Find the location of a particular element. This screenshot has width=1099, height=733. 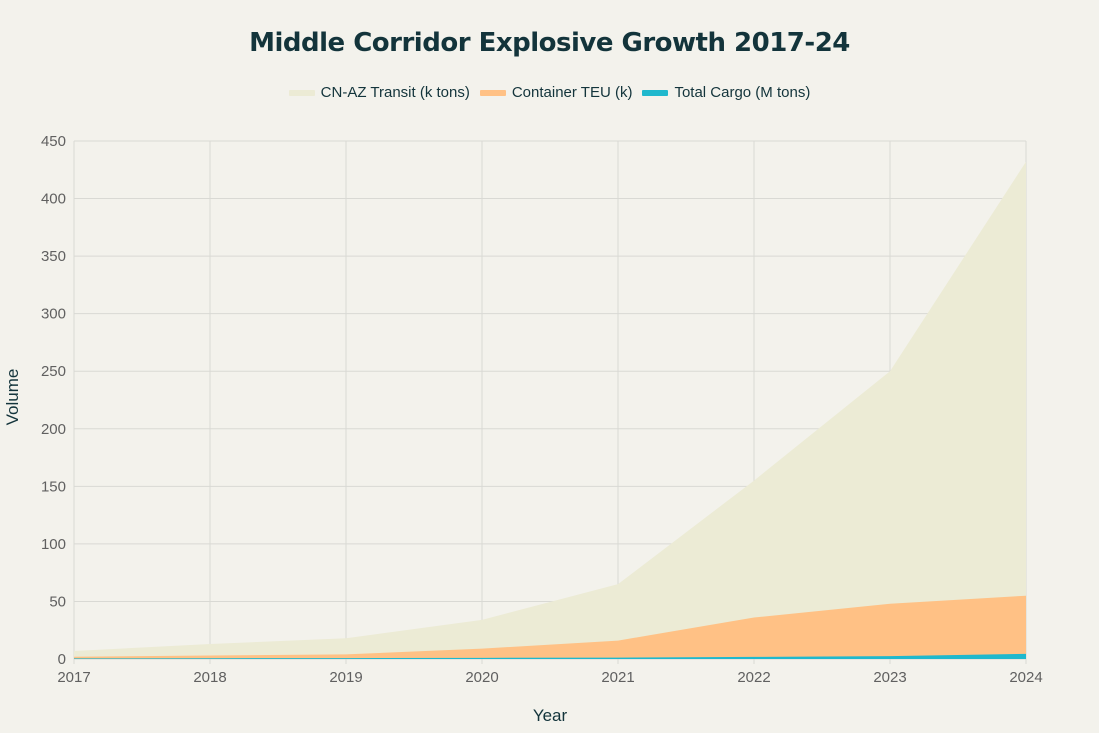

x-tick-label: 2019 is located at coordinates (345, 677).